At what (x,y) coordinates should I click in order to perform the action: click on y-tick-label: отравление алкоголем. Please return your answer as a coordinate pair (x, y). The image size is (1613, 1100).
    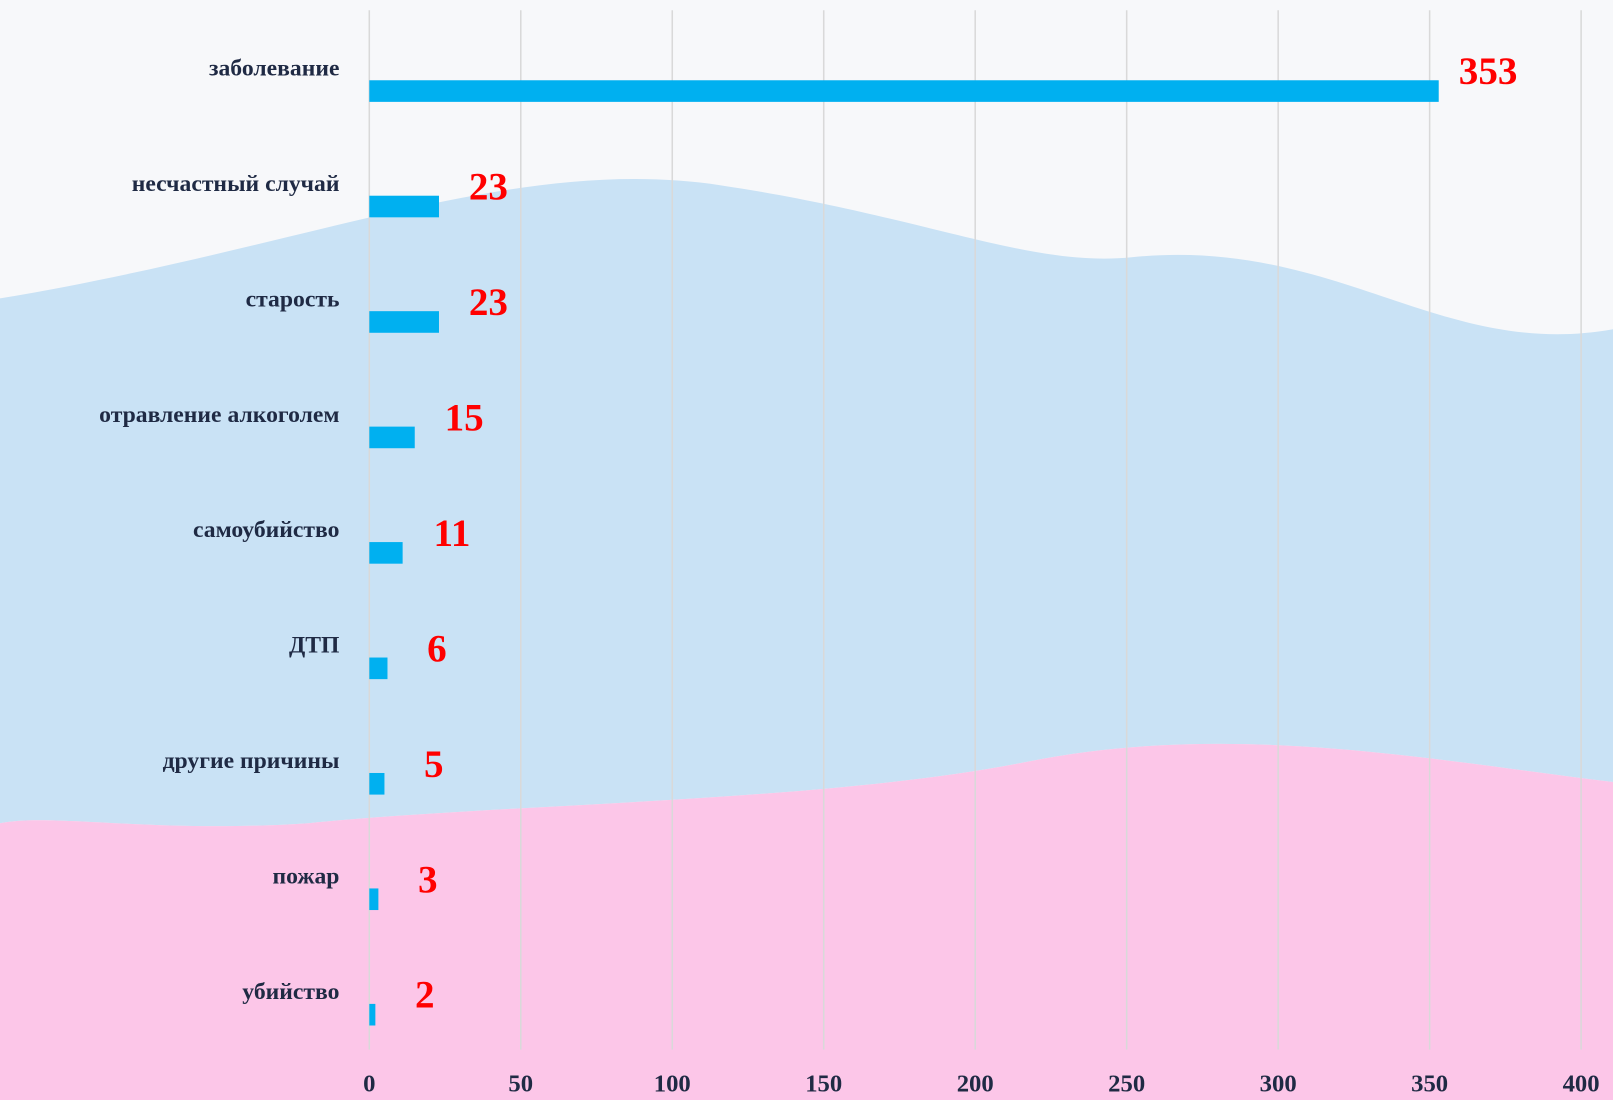
    Looking at the image, I should click on (219, 415).